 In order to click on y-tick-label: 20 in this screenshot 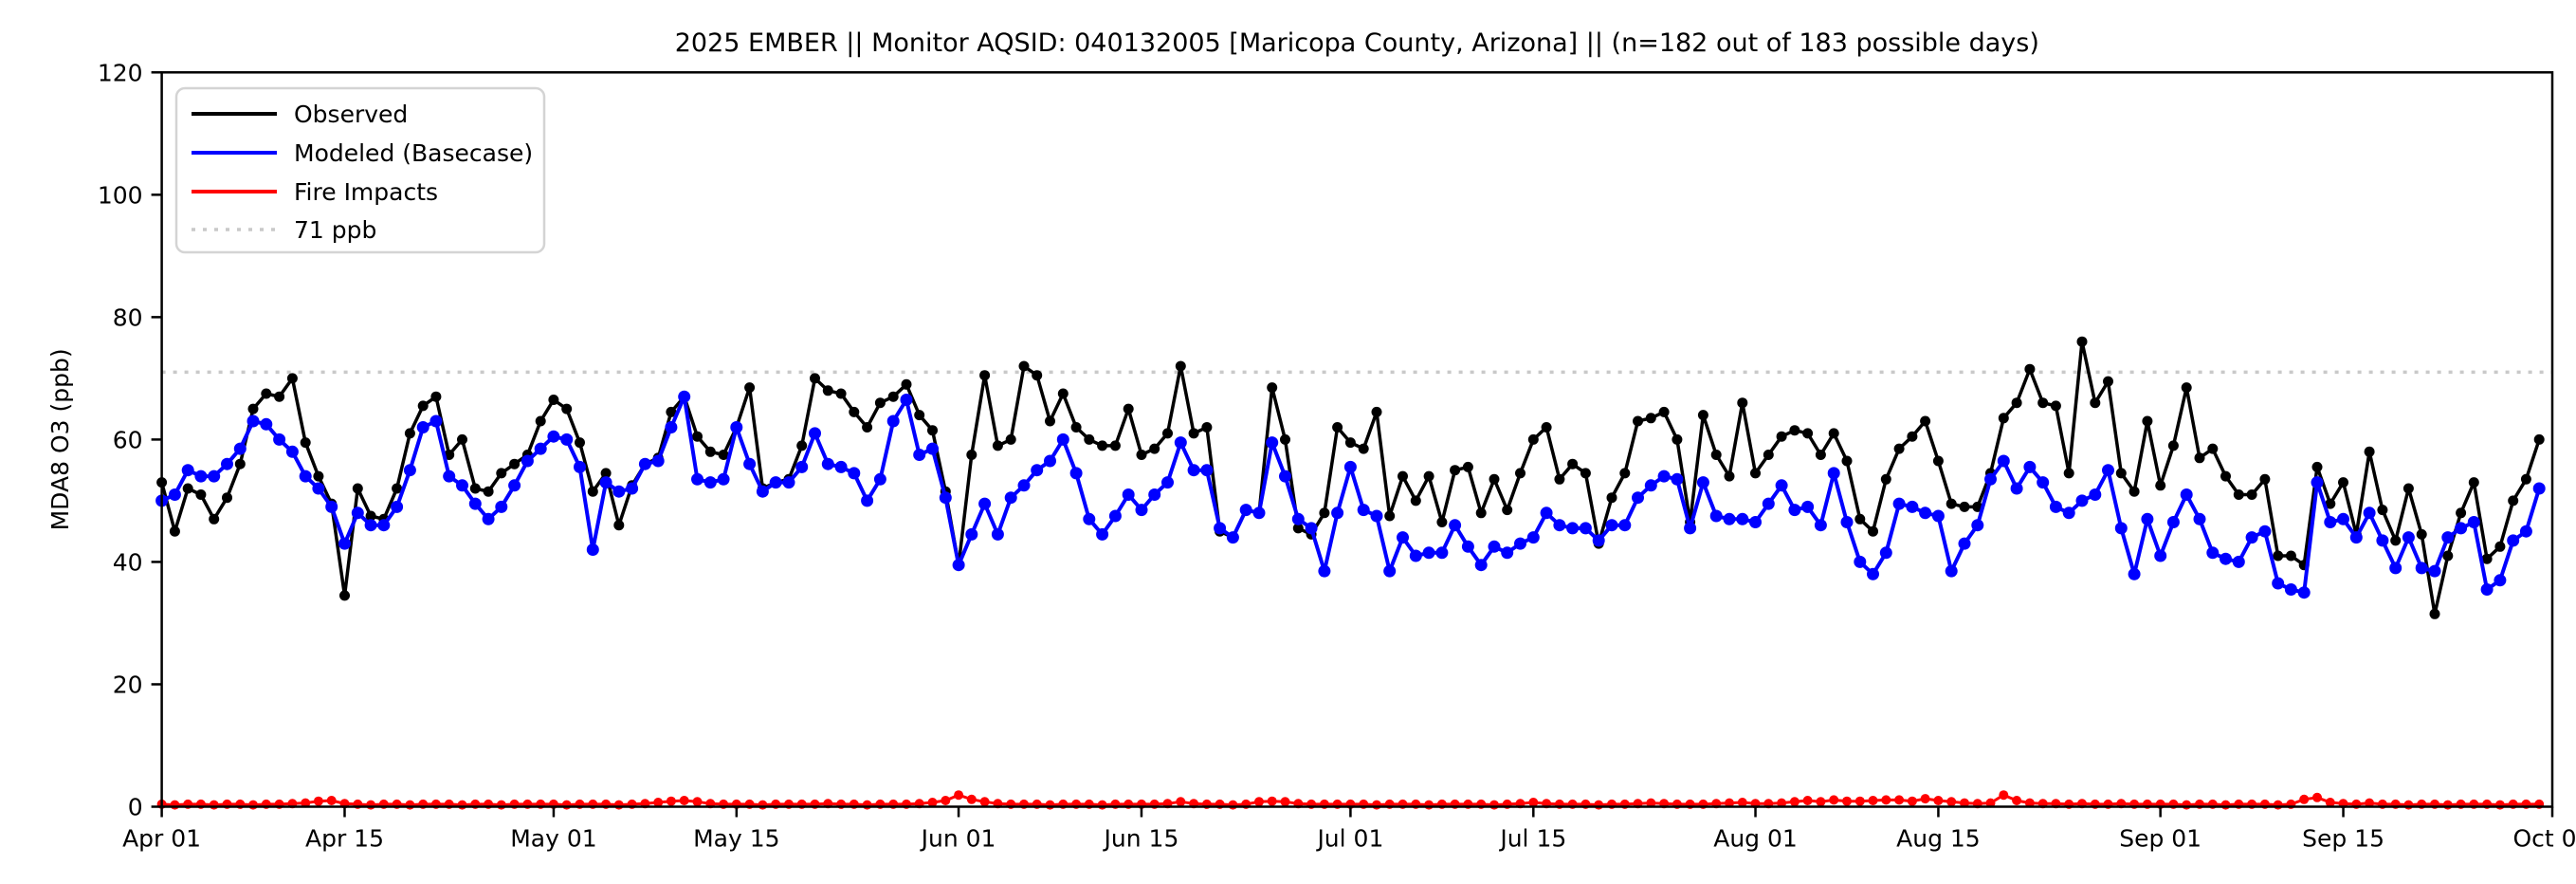, I will do `click(128, 684)`.